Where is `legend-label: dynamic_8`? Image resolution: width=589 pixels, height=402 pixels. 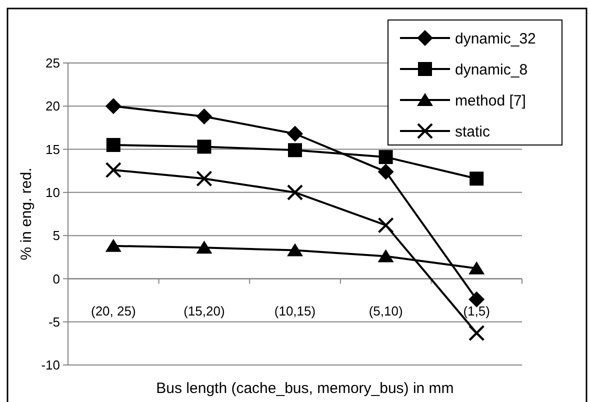 legend-label: dynamic_8 is located at coordinates (491, 69).